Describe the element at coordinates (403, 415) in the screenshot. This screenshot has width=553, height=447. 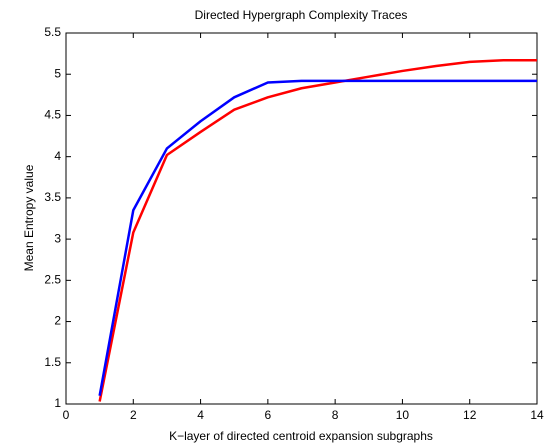
I see `x-tick-label: 10` at that location.